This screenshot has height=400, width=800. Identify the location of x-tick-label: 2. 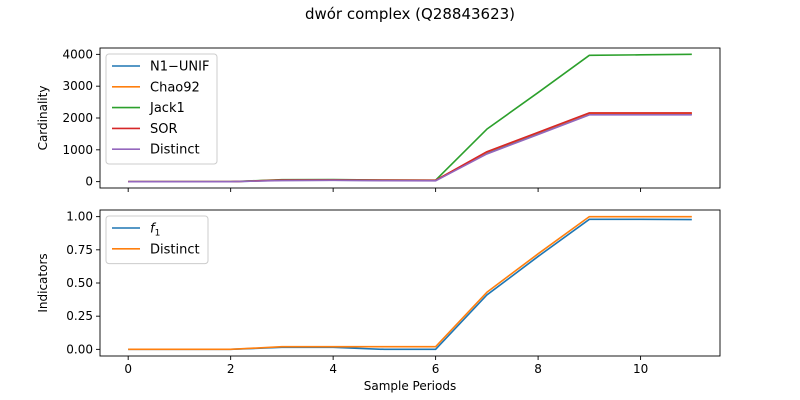
(231, 369).